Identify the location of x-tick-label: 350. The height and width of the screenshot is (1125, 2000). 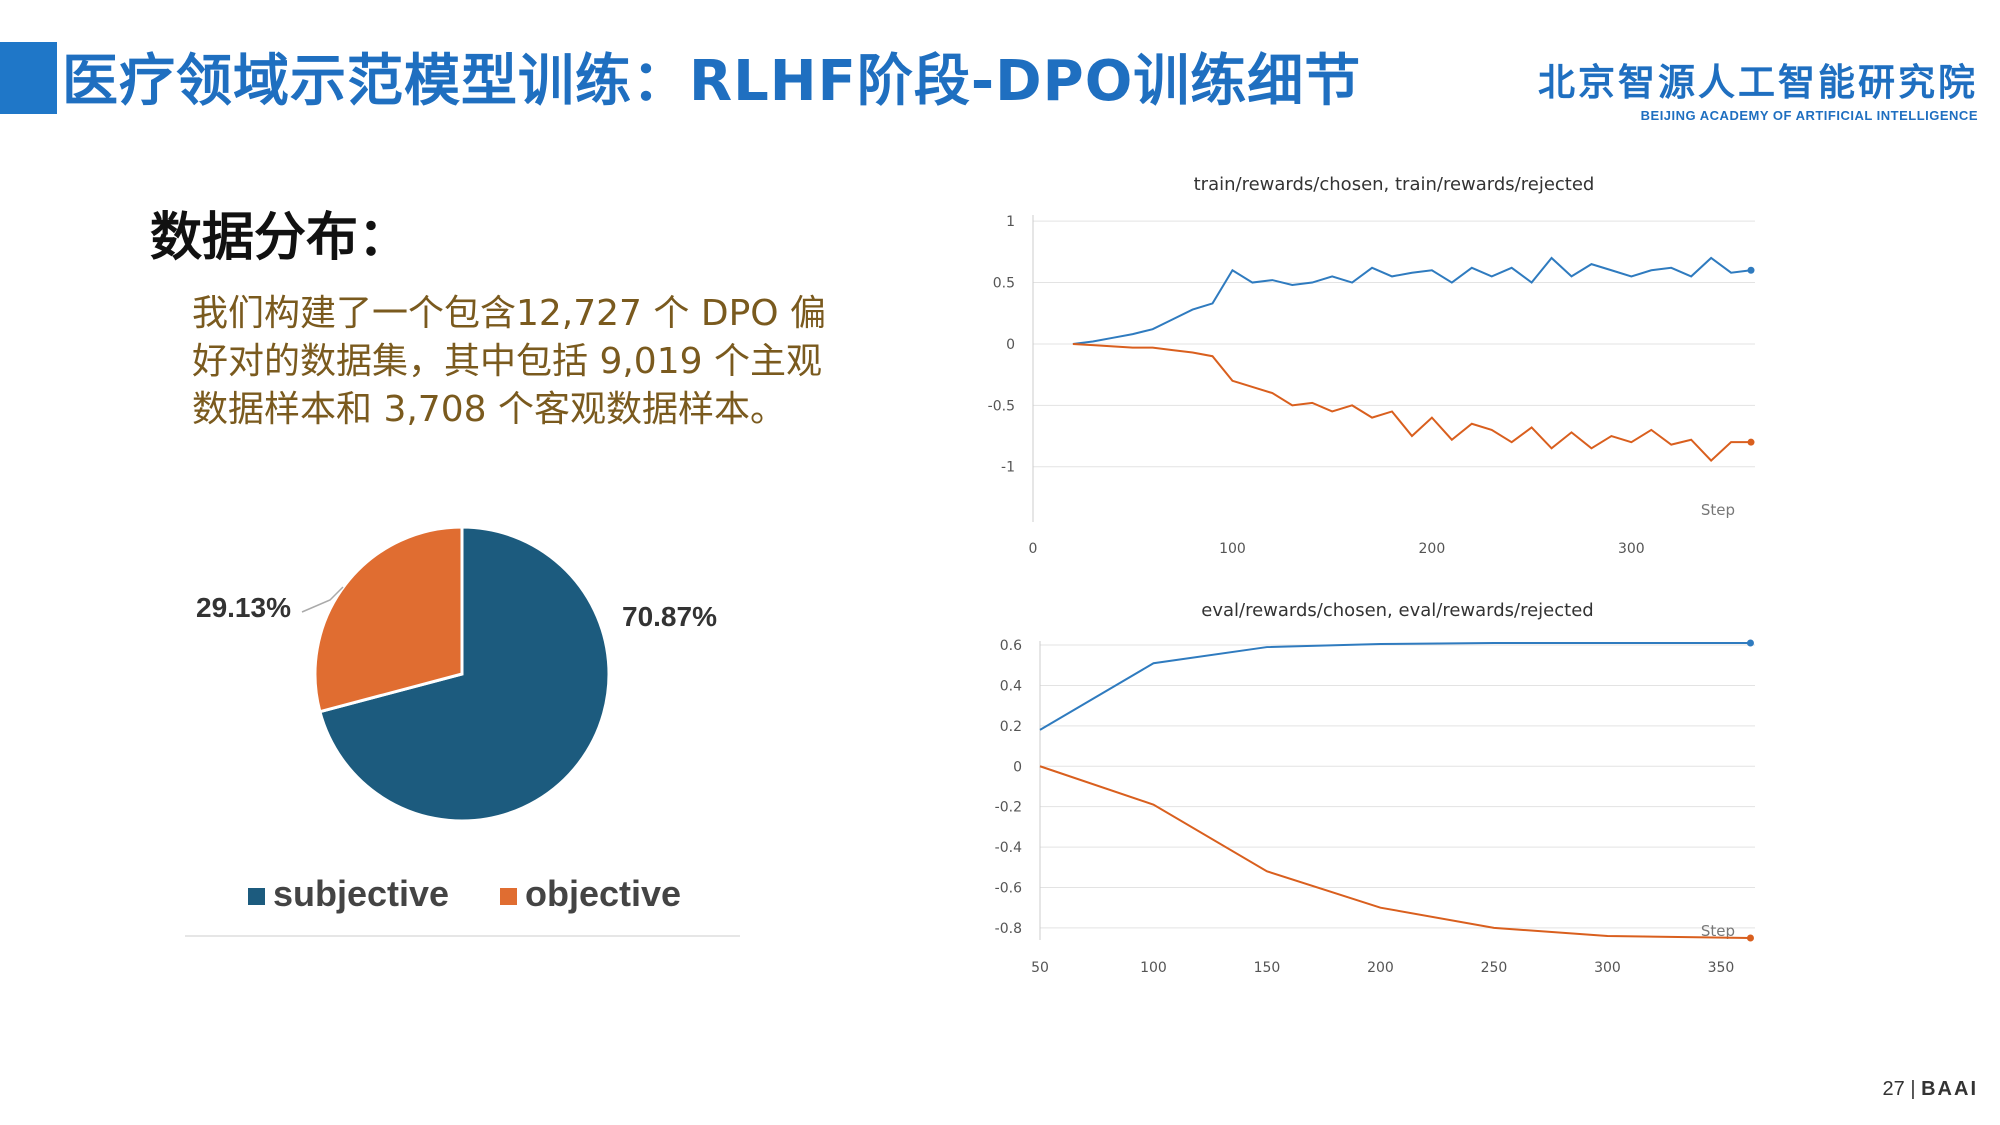
(1721, 968).